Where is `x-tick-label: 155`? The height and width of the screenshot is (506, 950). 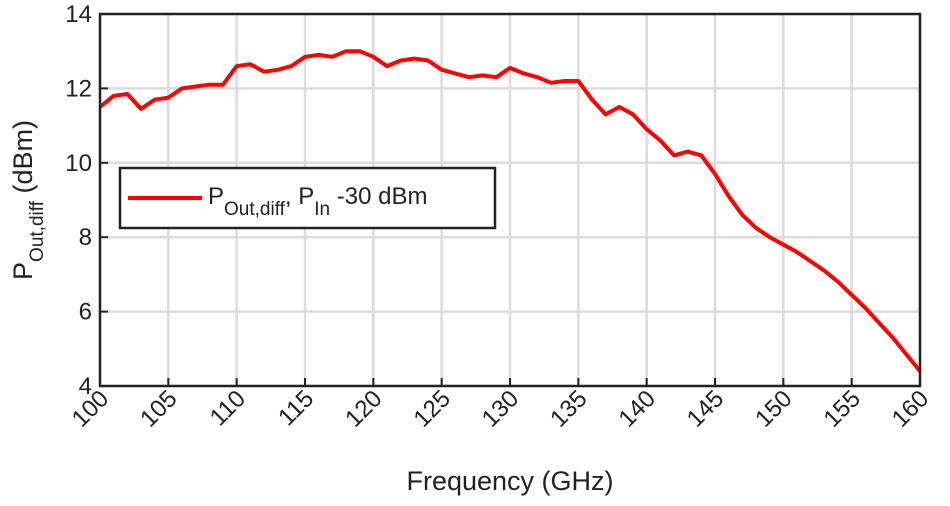 x-tick-label: 155 is located at coordinates (842, 408).